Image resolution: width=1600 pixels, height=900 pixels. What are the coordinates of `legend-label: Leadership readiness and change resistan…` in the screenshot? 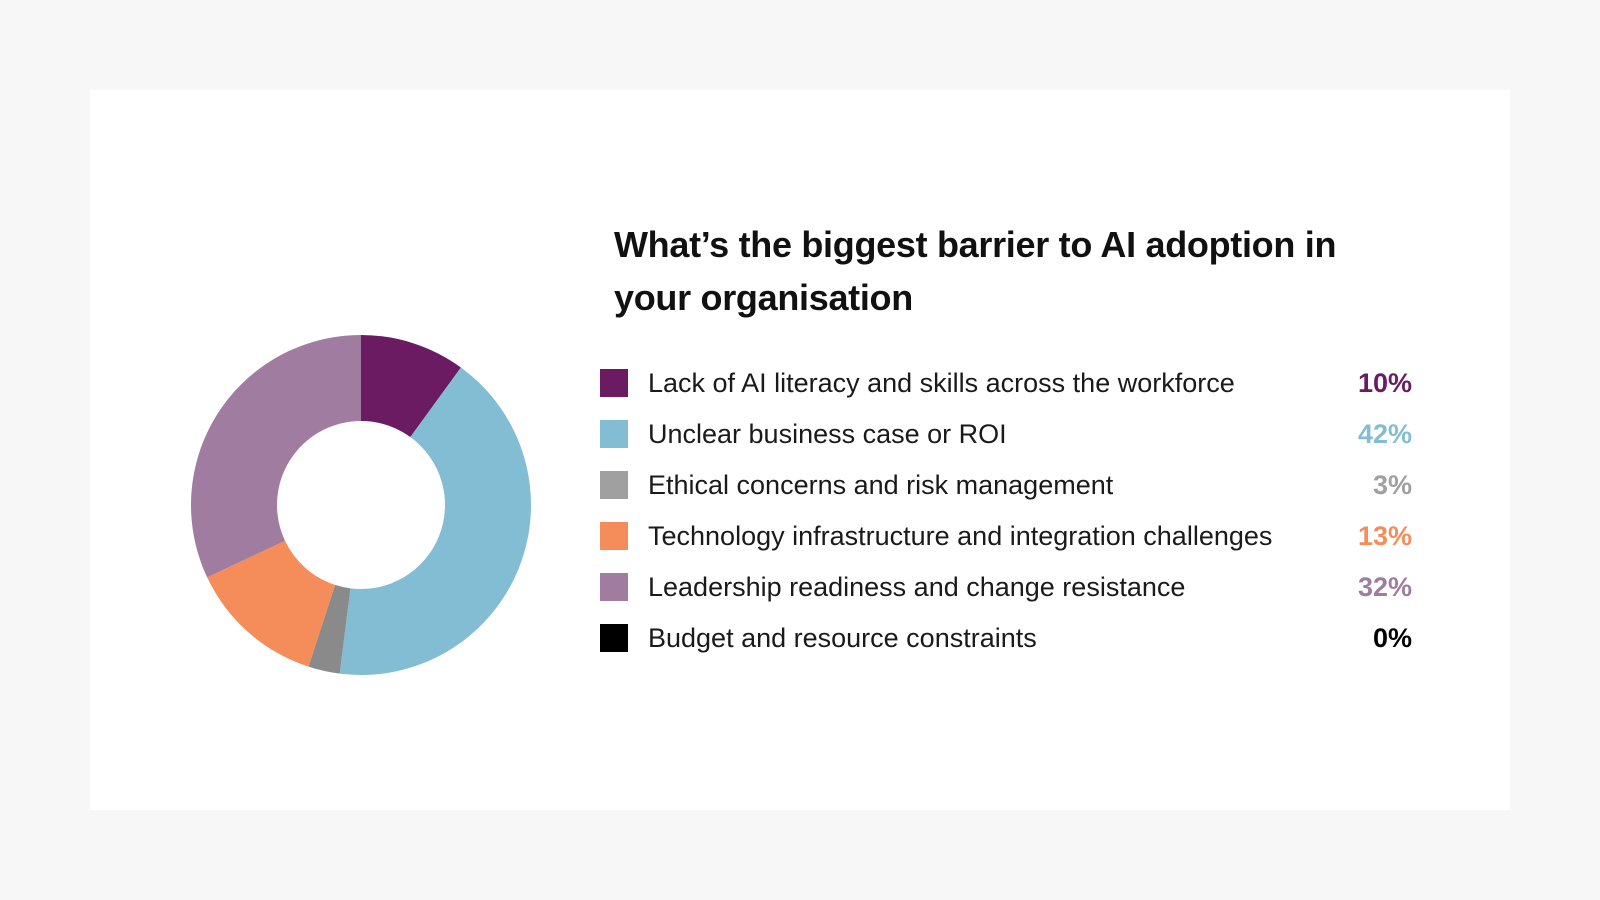 It's located at (917, 587).